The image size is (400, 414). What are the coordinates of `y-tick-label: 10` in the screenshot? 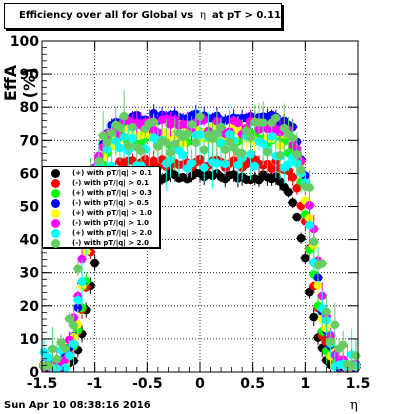 It's located at (30, 340).